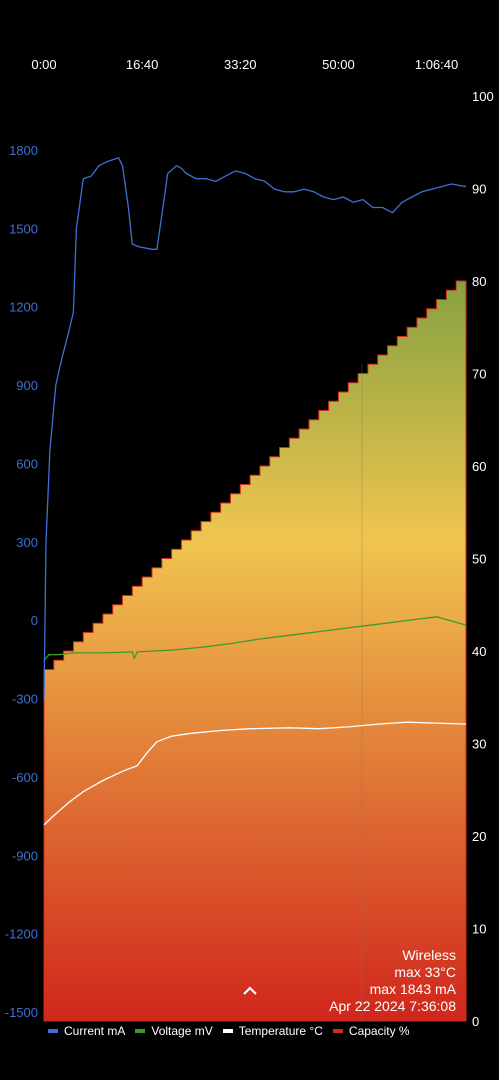  I want to click on x-tick-label: 1:06:40, so click(436, 64).